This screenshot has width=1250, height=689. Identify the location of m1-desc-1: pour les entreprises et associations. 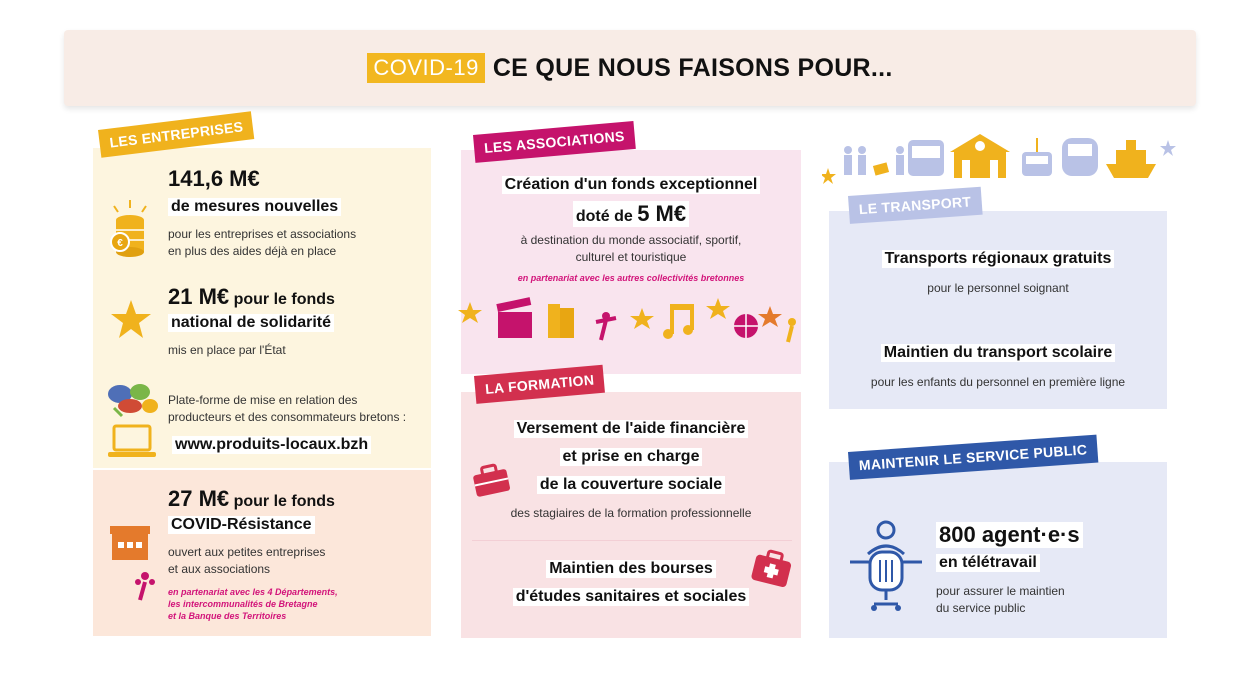
(262, 234).